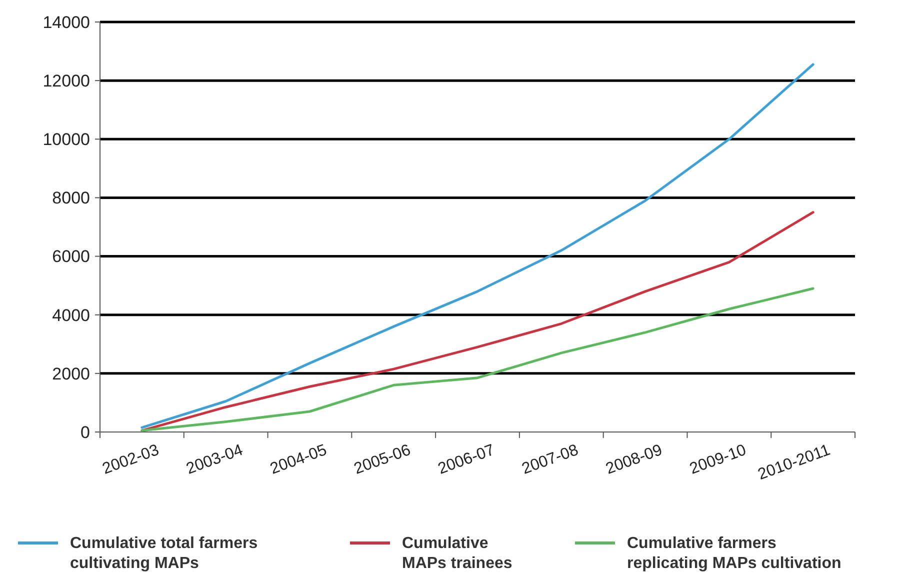 This screenshot has height=584, width=906. I want to click on legend-label: Cumulative MAPs trainees, so click(457, 553).